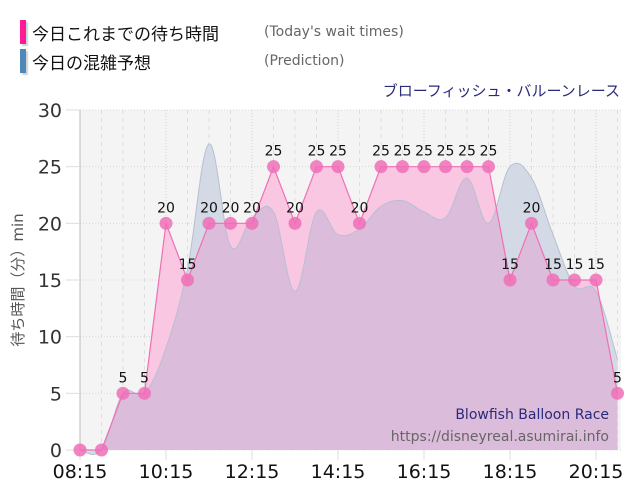 The height and width of the screenshot is (500, 640). Describe the element at coordinates (50, 281) in the screenshot. I see `y-tick-label: 15` at that location.